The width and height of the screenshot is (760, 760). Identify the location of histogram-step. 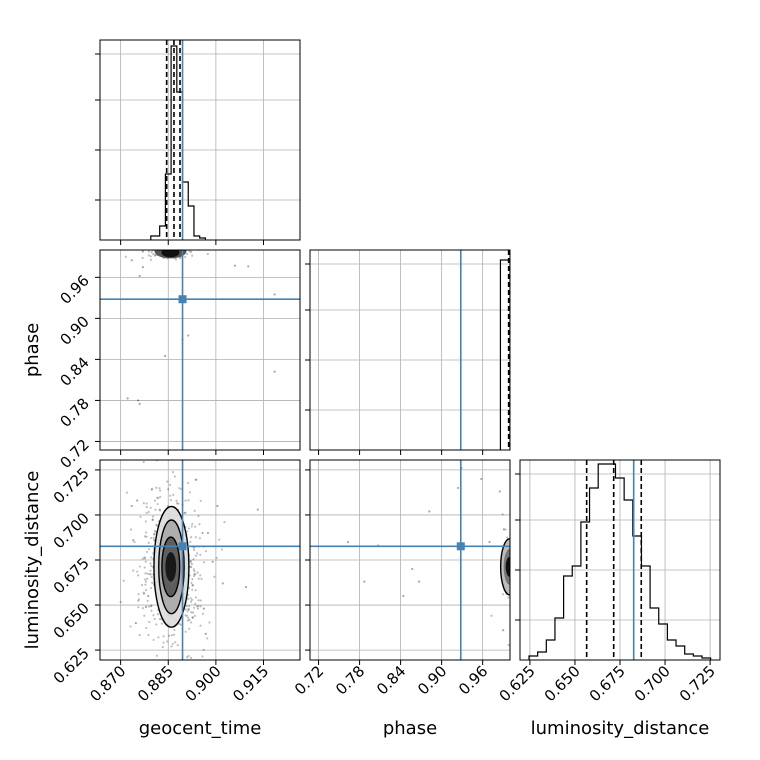
(620, 561).